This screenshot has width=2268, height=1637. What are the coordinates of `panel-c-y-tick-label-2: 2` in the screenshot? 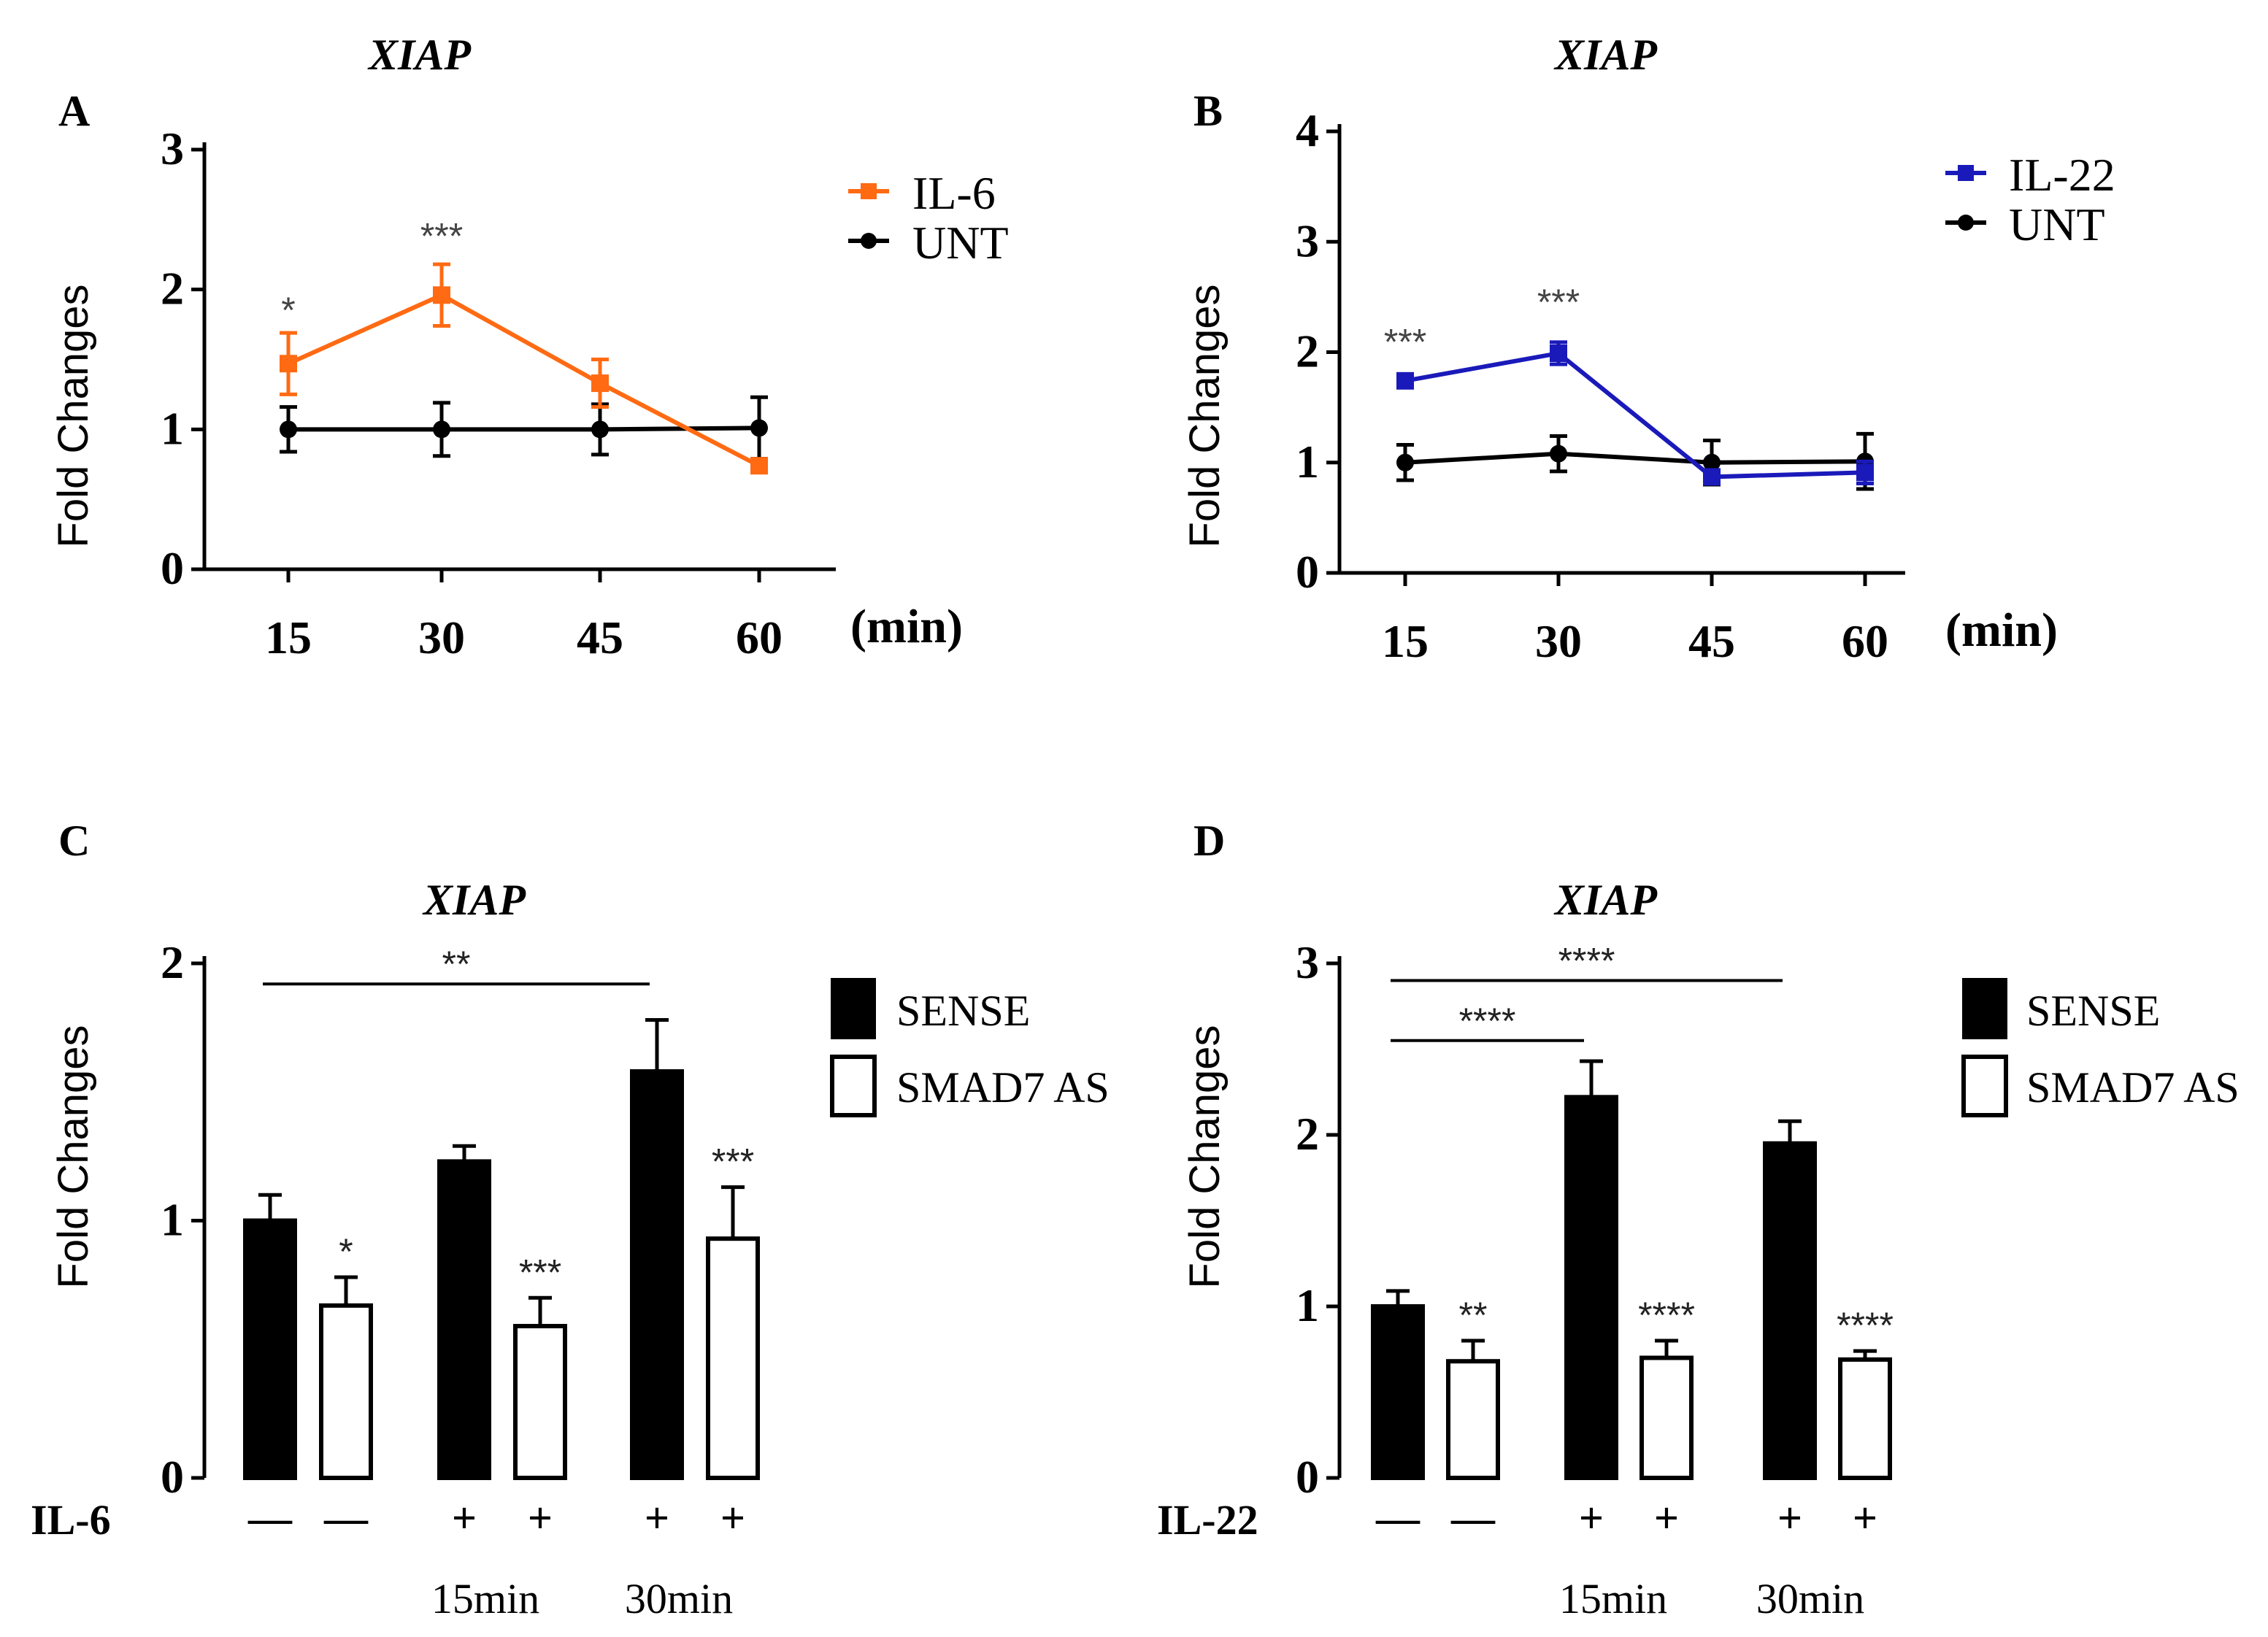 It's located at (172, 962).